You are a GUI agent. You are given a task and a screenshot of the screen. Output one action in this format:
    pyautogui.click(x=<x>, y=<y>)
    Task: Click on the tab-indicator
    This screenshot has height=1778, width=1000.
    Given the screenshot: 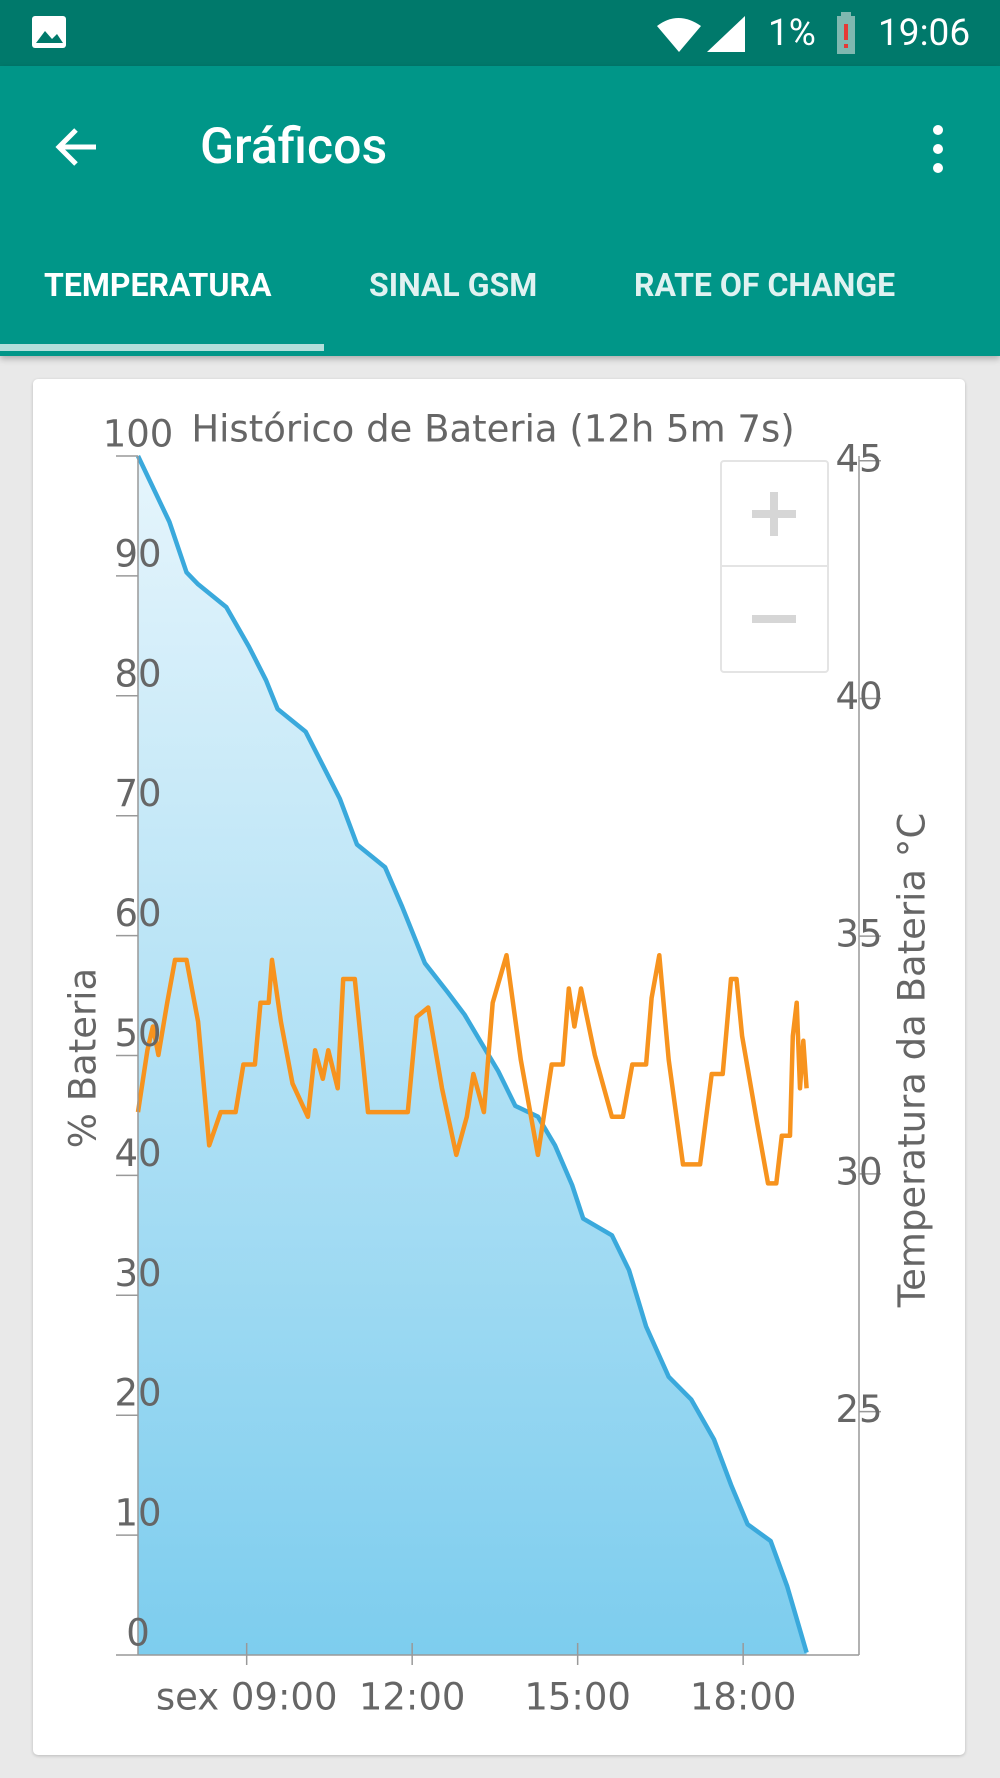 What is the action you would take?
    pyautogui.click(x=162, y=347)
    